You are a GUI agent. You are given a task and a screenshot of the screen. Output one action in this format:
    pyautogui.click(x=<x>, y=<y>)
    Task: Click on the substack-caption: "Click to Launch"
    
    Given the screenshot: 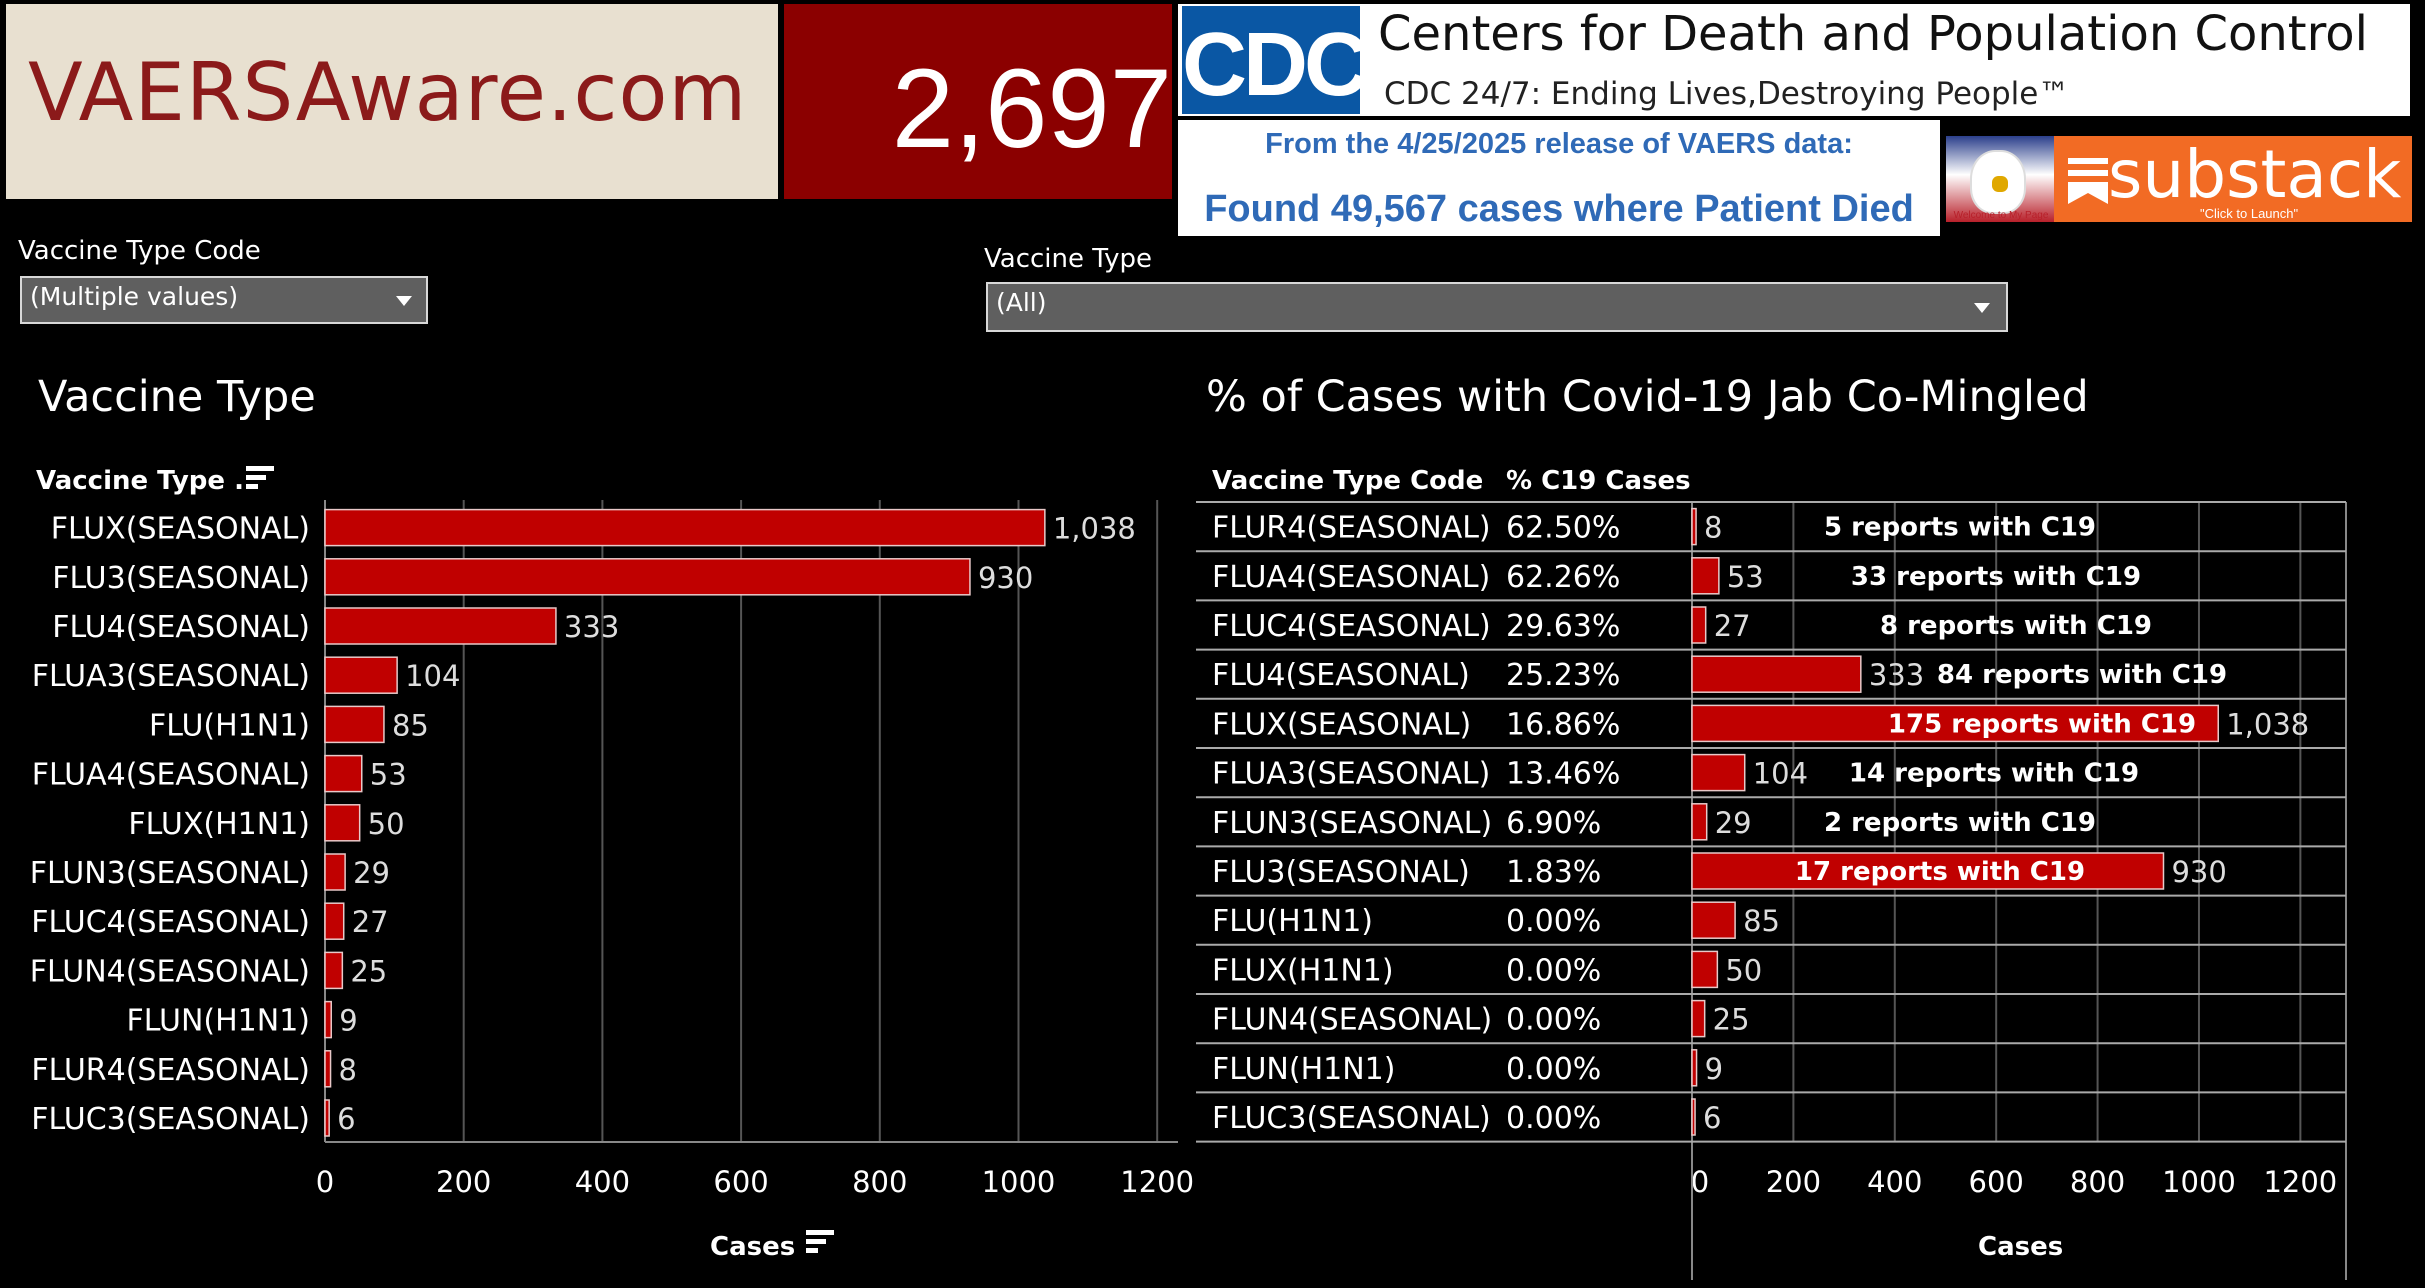 What is the action you would take?
    pyautogui.click(x=2249, y=213)
    